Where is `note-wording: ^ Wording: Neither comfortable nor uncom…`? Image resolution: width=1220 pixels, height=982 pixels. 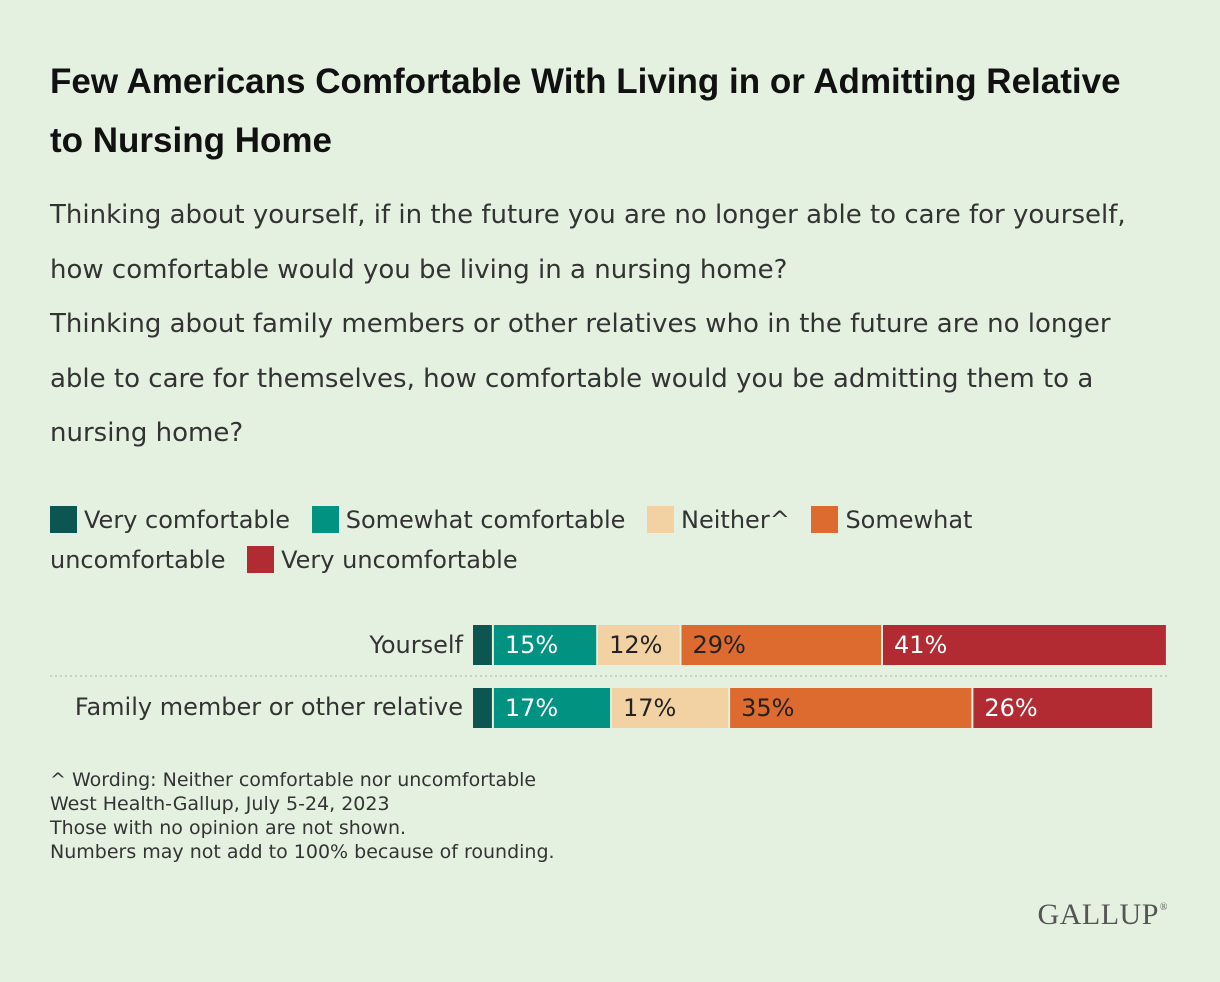
note-wording: ^ Wording: Neither comfortable nor uncom… is located at coordinates (293, 780).